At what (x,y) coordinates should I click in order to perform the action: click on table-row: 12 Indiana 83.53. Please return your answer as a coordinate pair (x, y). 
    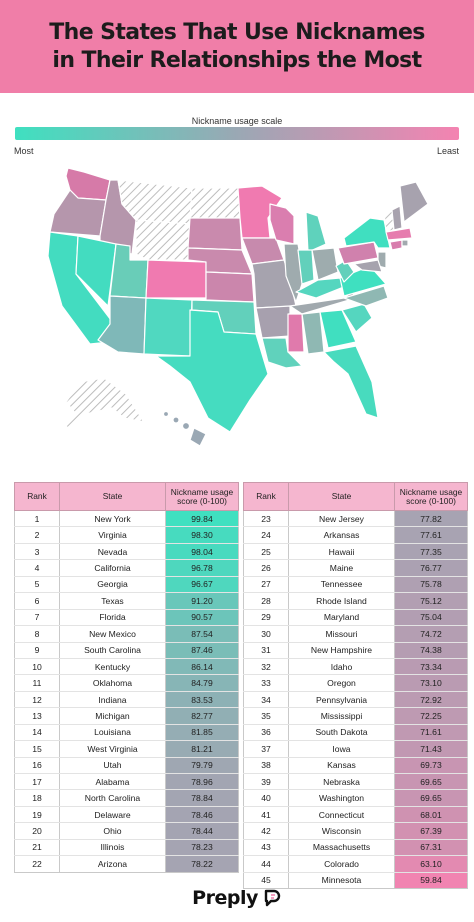
    Looking at the image, I should click on (126, 700).